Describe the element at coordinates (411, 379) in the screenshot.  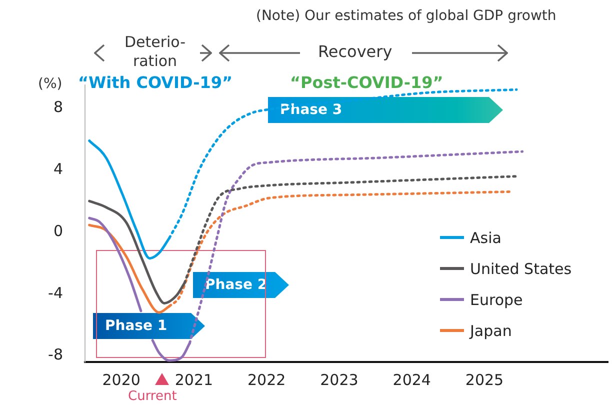
I see `x-tick-label: 2024` at that location.